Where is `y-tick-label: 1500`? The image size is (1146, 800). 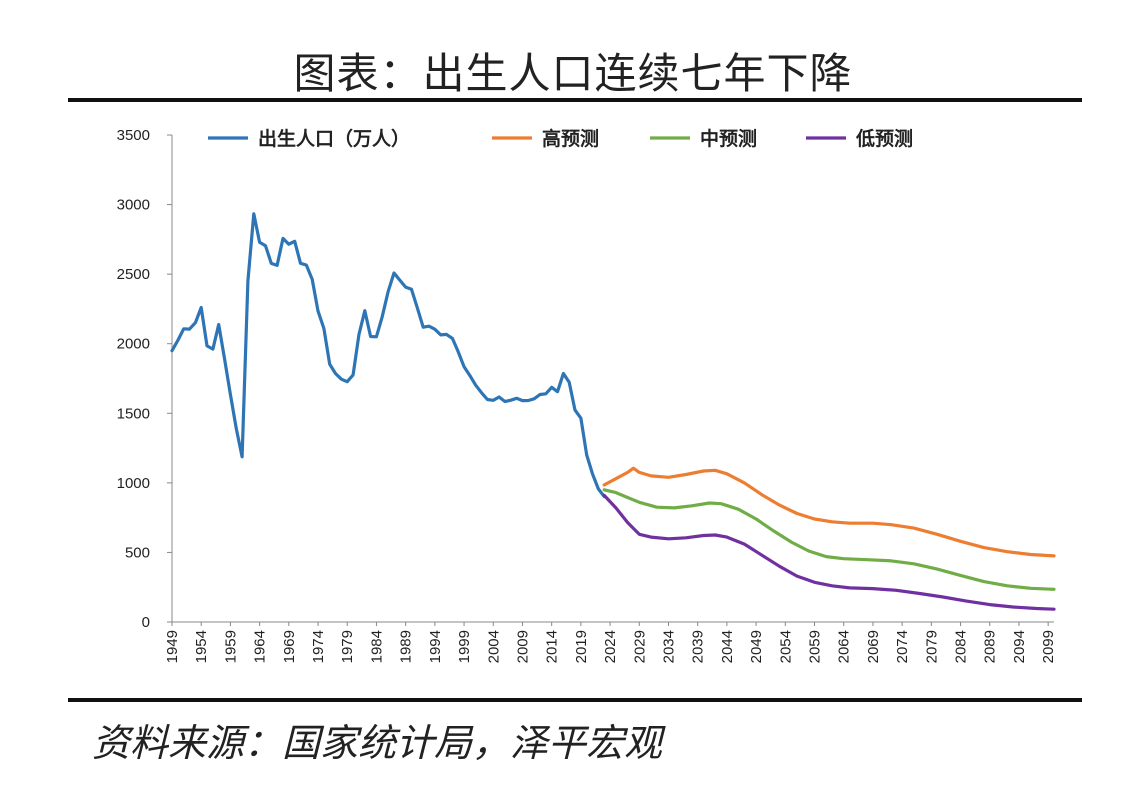 y-tick-label: 1500 is located at coordinates (133, 413).